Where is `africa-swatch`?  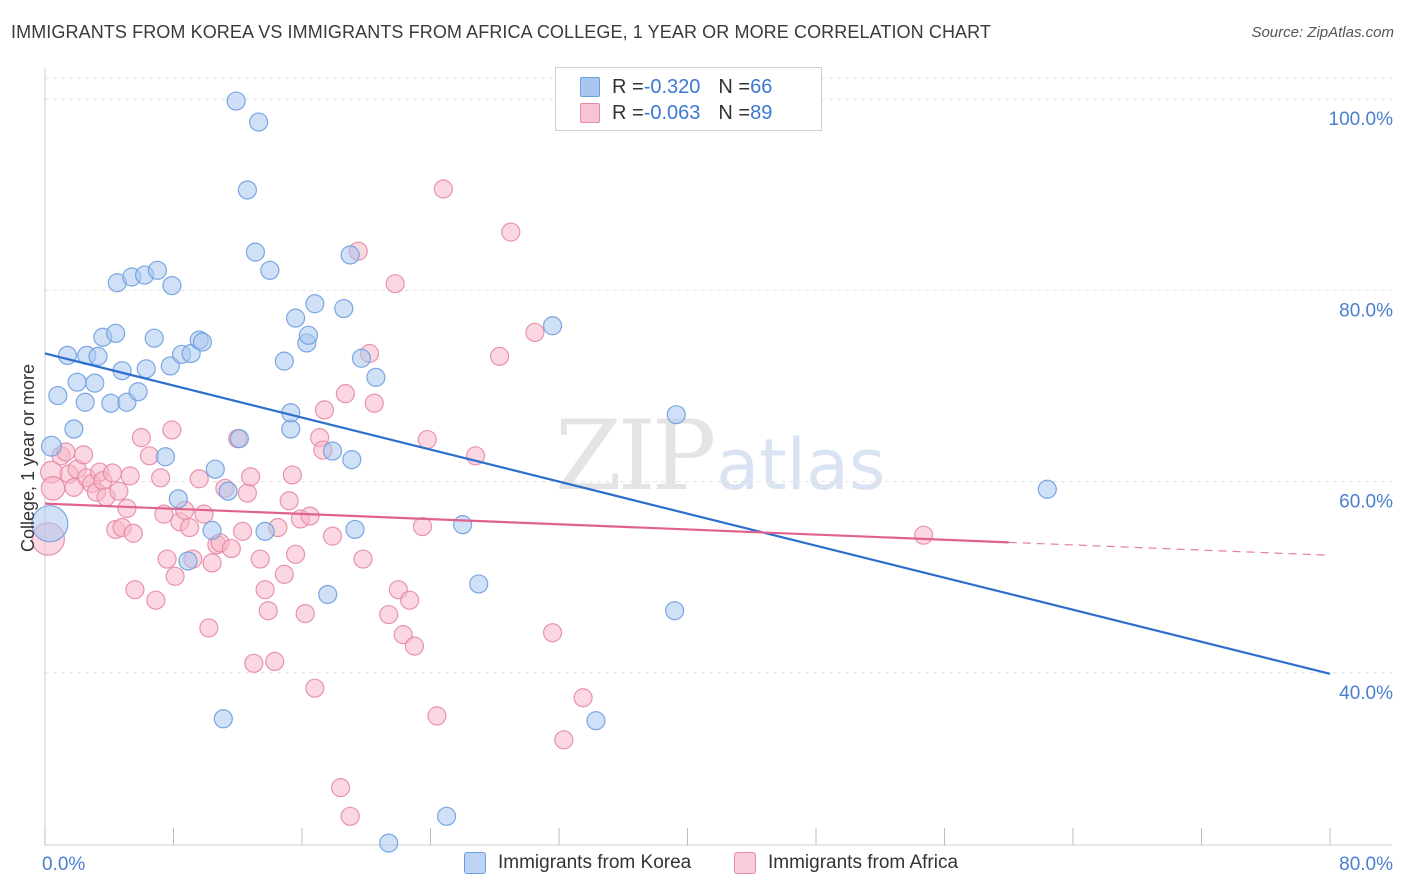
africa-swatch is located at coordinates (590, 113).